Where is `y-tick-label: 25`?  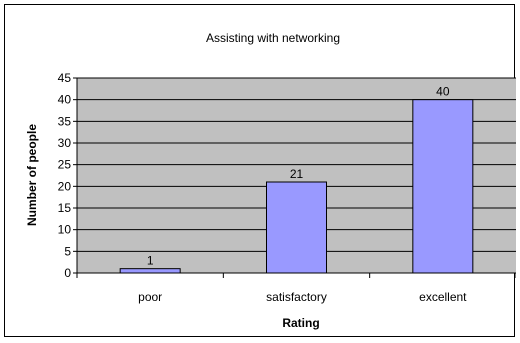
y-tick-label: 25 is located at coordinates (65, 165).